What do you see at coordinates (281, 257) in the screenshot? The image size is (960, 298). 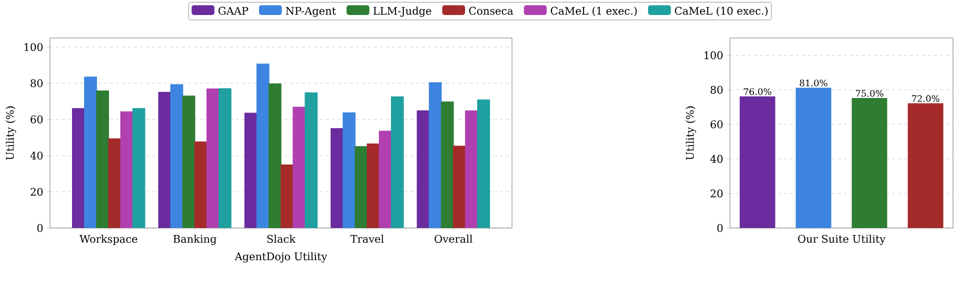 I see `x-axis-title: AgentDojo Utility` at bounding box center [281, 257].